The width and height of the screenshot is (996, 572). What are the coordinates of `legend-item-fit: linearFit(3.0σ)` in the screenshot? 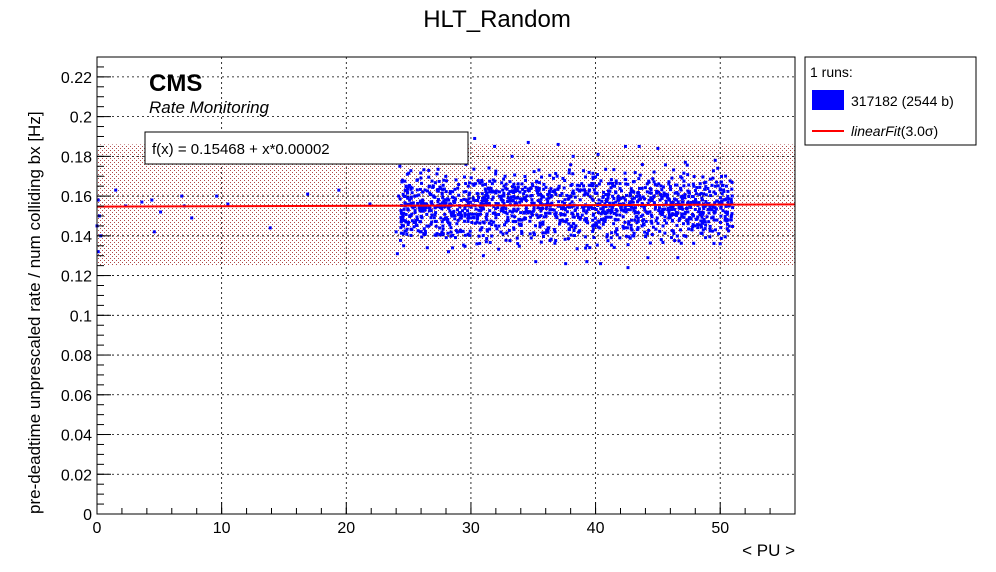 It's located at (894, 131).